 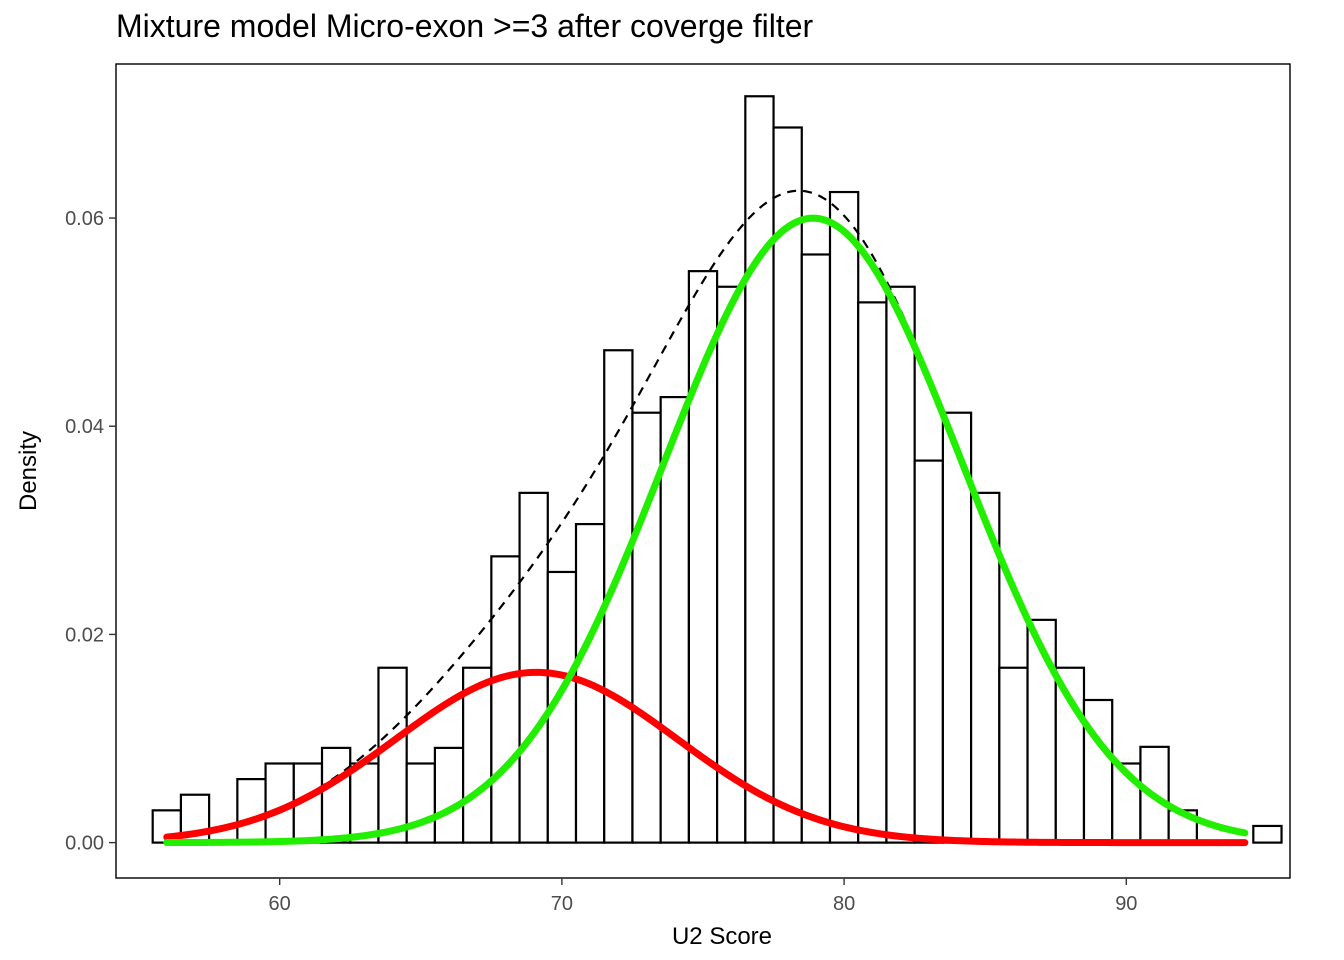 I want to click on y-tick-label: 0.02, so click(x=84, y=635).